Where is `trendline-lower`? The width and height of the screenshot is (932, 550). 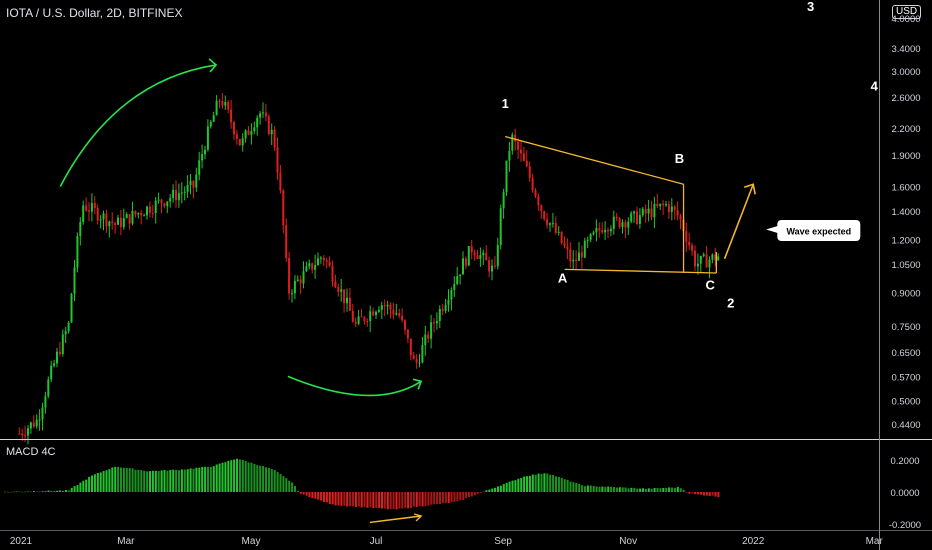 trendline-lower is located at coordinates (640, 271).